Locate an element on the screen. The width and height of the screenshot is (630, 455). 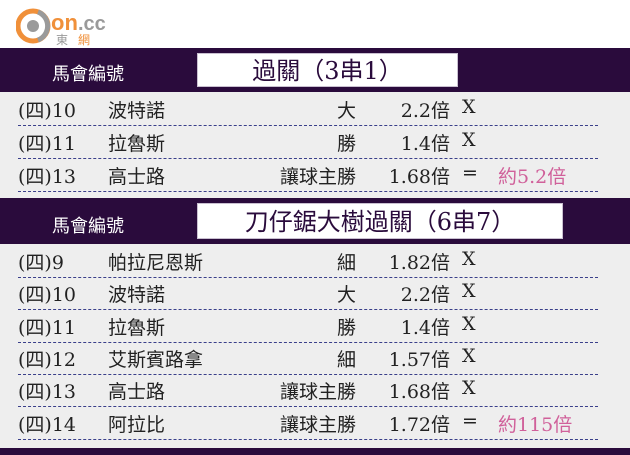
section-1-header: 馬會編號 過關（3串1） is located at coordinates (315, 70).